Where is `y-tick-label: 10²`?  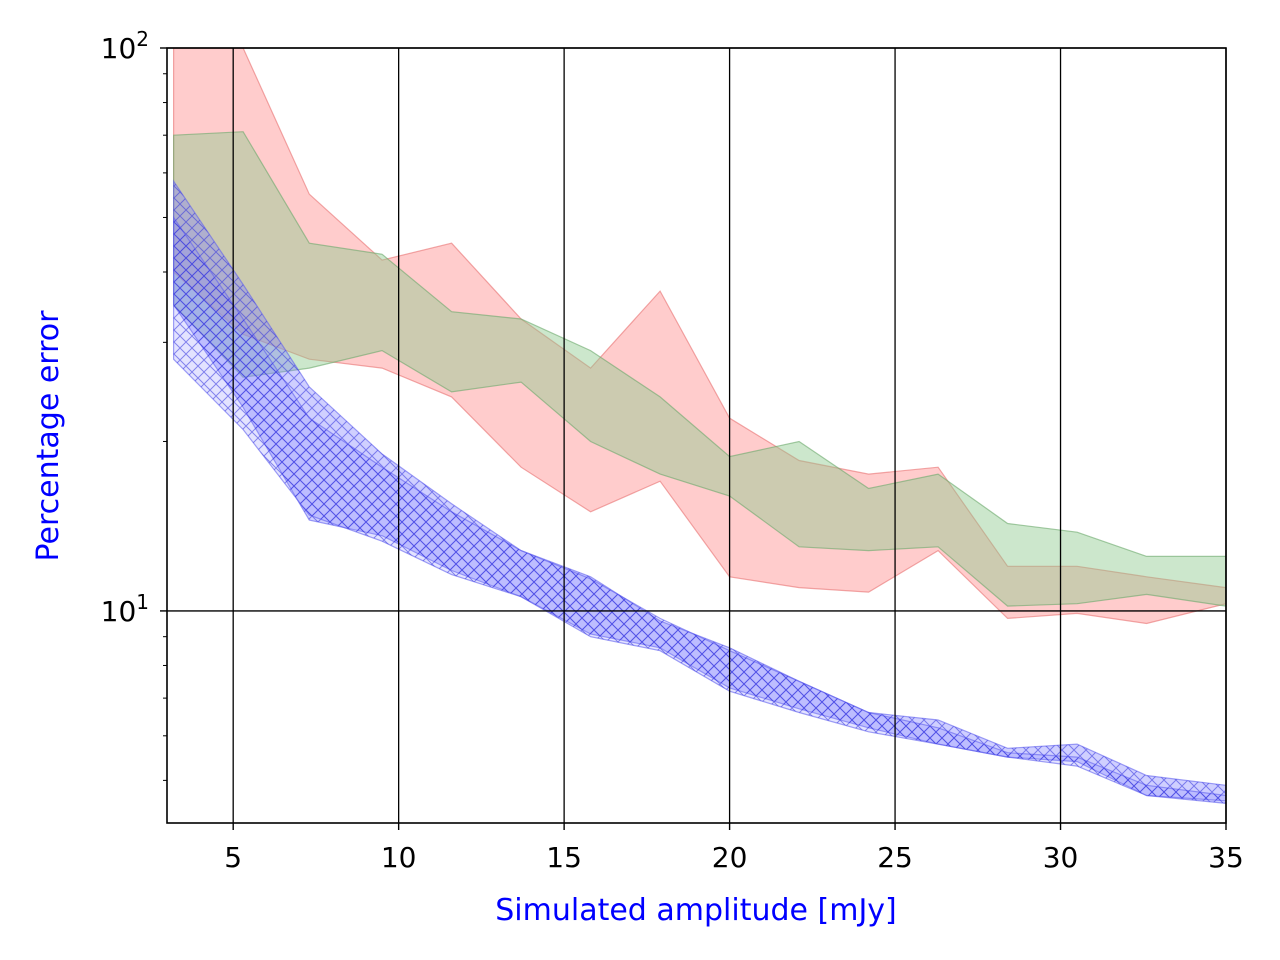
y-tick-label: 10² is located at coordinates (125, 46).